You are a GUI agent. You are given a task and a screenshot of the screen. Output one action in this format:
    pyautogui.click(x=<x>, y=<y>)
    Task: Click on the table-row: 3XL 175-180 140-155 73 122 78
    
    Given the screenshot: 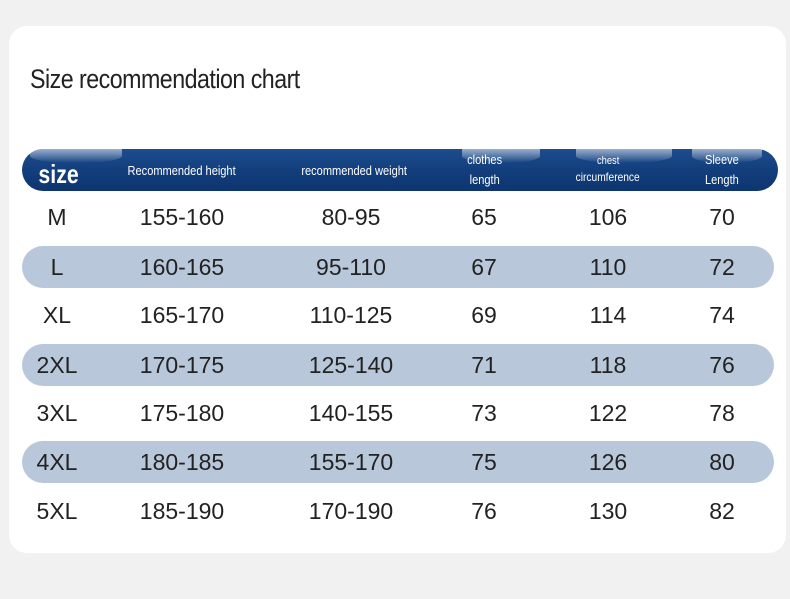 What is the action you would take?
    pyautogui.click(x=398, y=413)
    